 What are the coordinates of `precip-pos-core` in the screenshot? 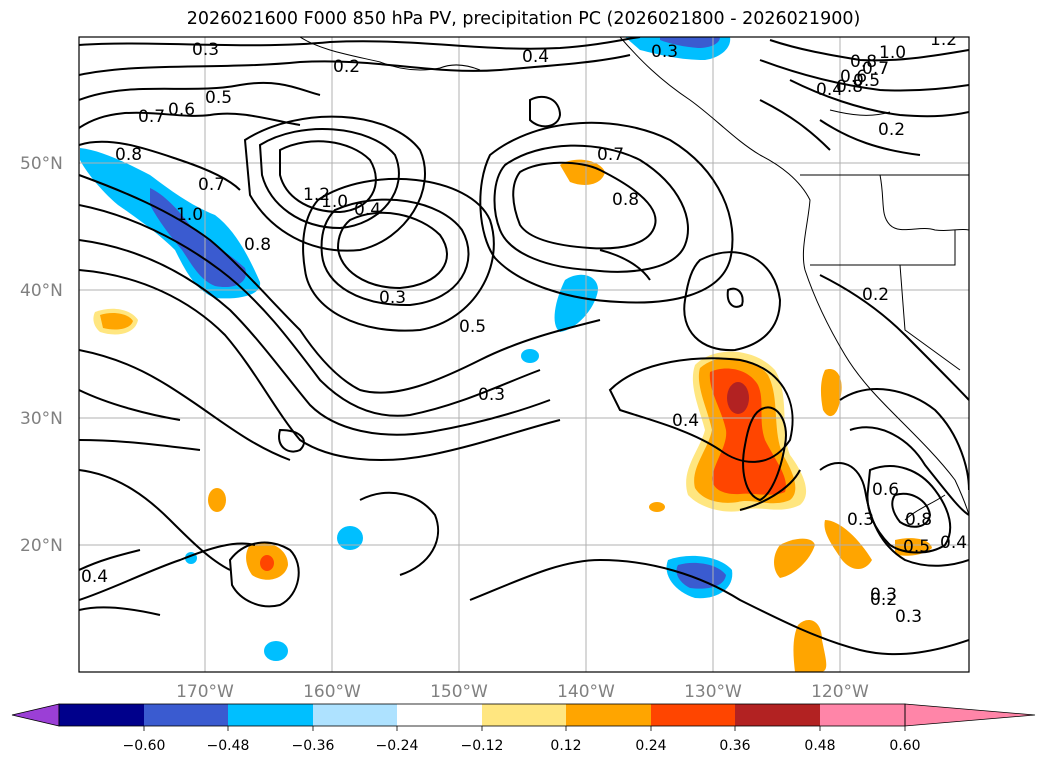 It's located at (267, 563).